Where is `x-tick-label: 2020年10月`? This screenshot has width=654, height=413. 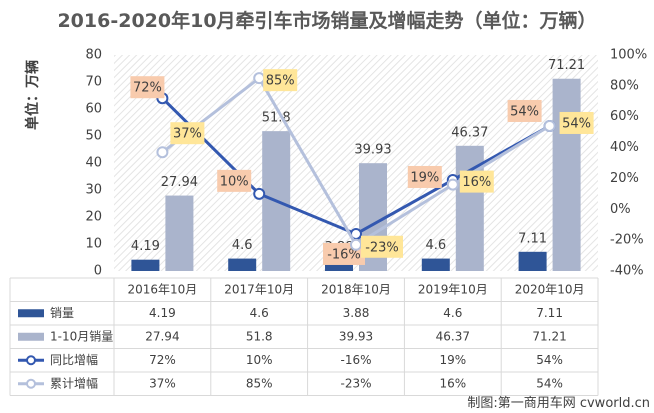 x-tick-label: 2020年10月 is located at coordinates (550, 289).